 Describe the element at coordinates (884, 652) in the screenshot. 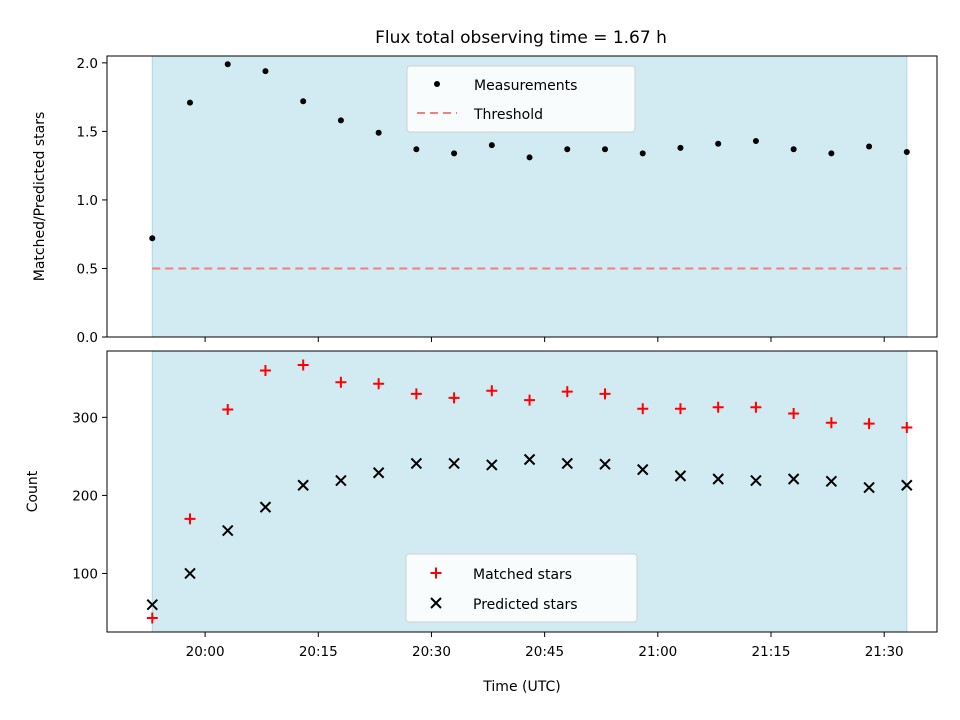

I see `x-tick-label: 21:30` at that location.